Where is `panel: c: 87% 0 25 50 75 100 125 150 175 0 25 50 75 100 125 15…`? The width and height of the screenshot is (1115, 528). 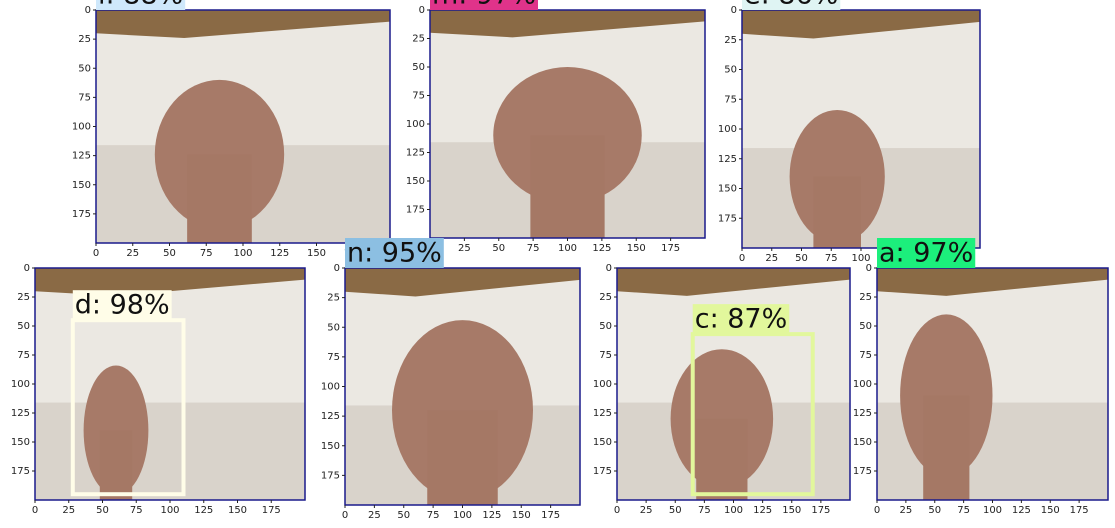
panel: c: 87% 0 25 50 75 100 125 150 175 0 25 50 75 100 125 15… is located at coordinates (722, 389).